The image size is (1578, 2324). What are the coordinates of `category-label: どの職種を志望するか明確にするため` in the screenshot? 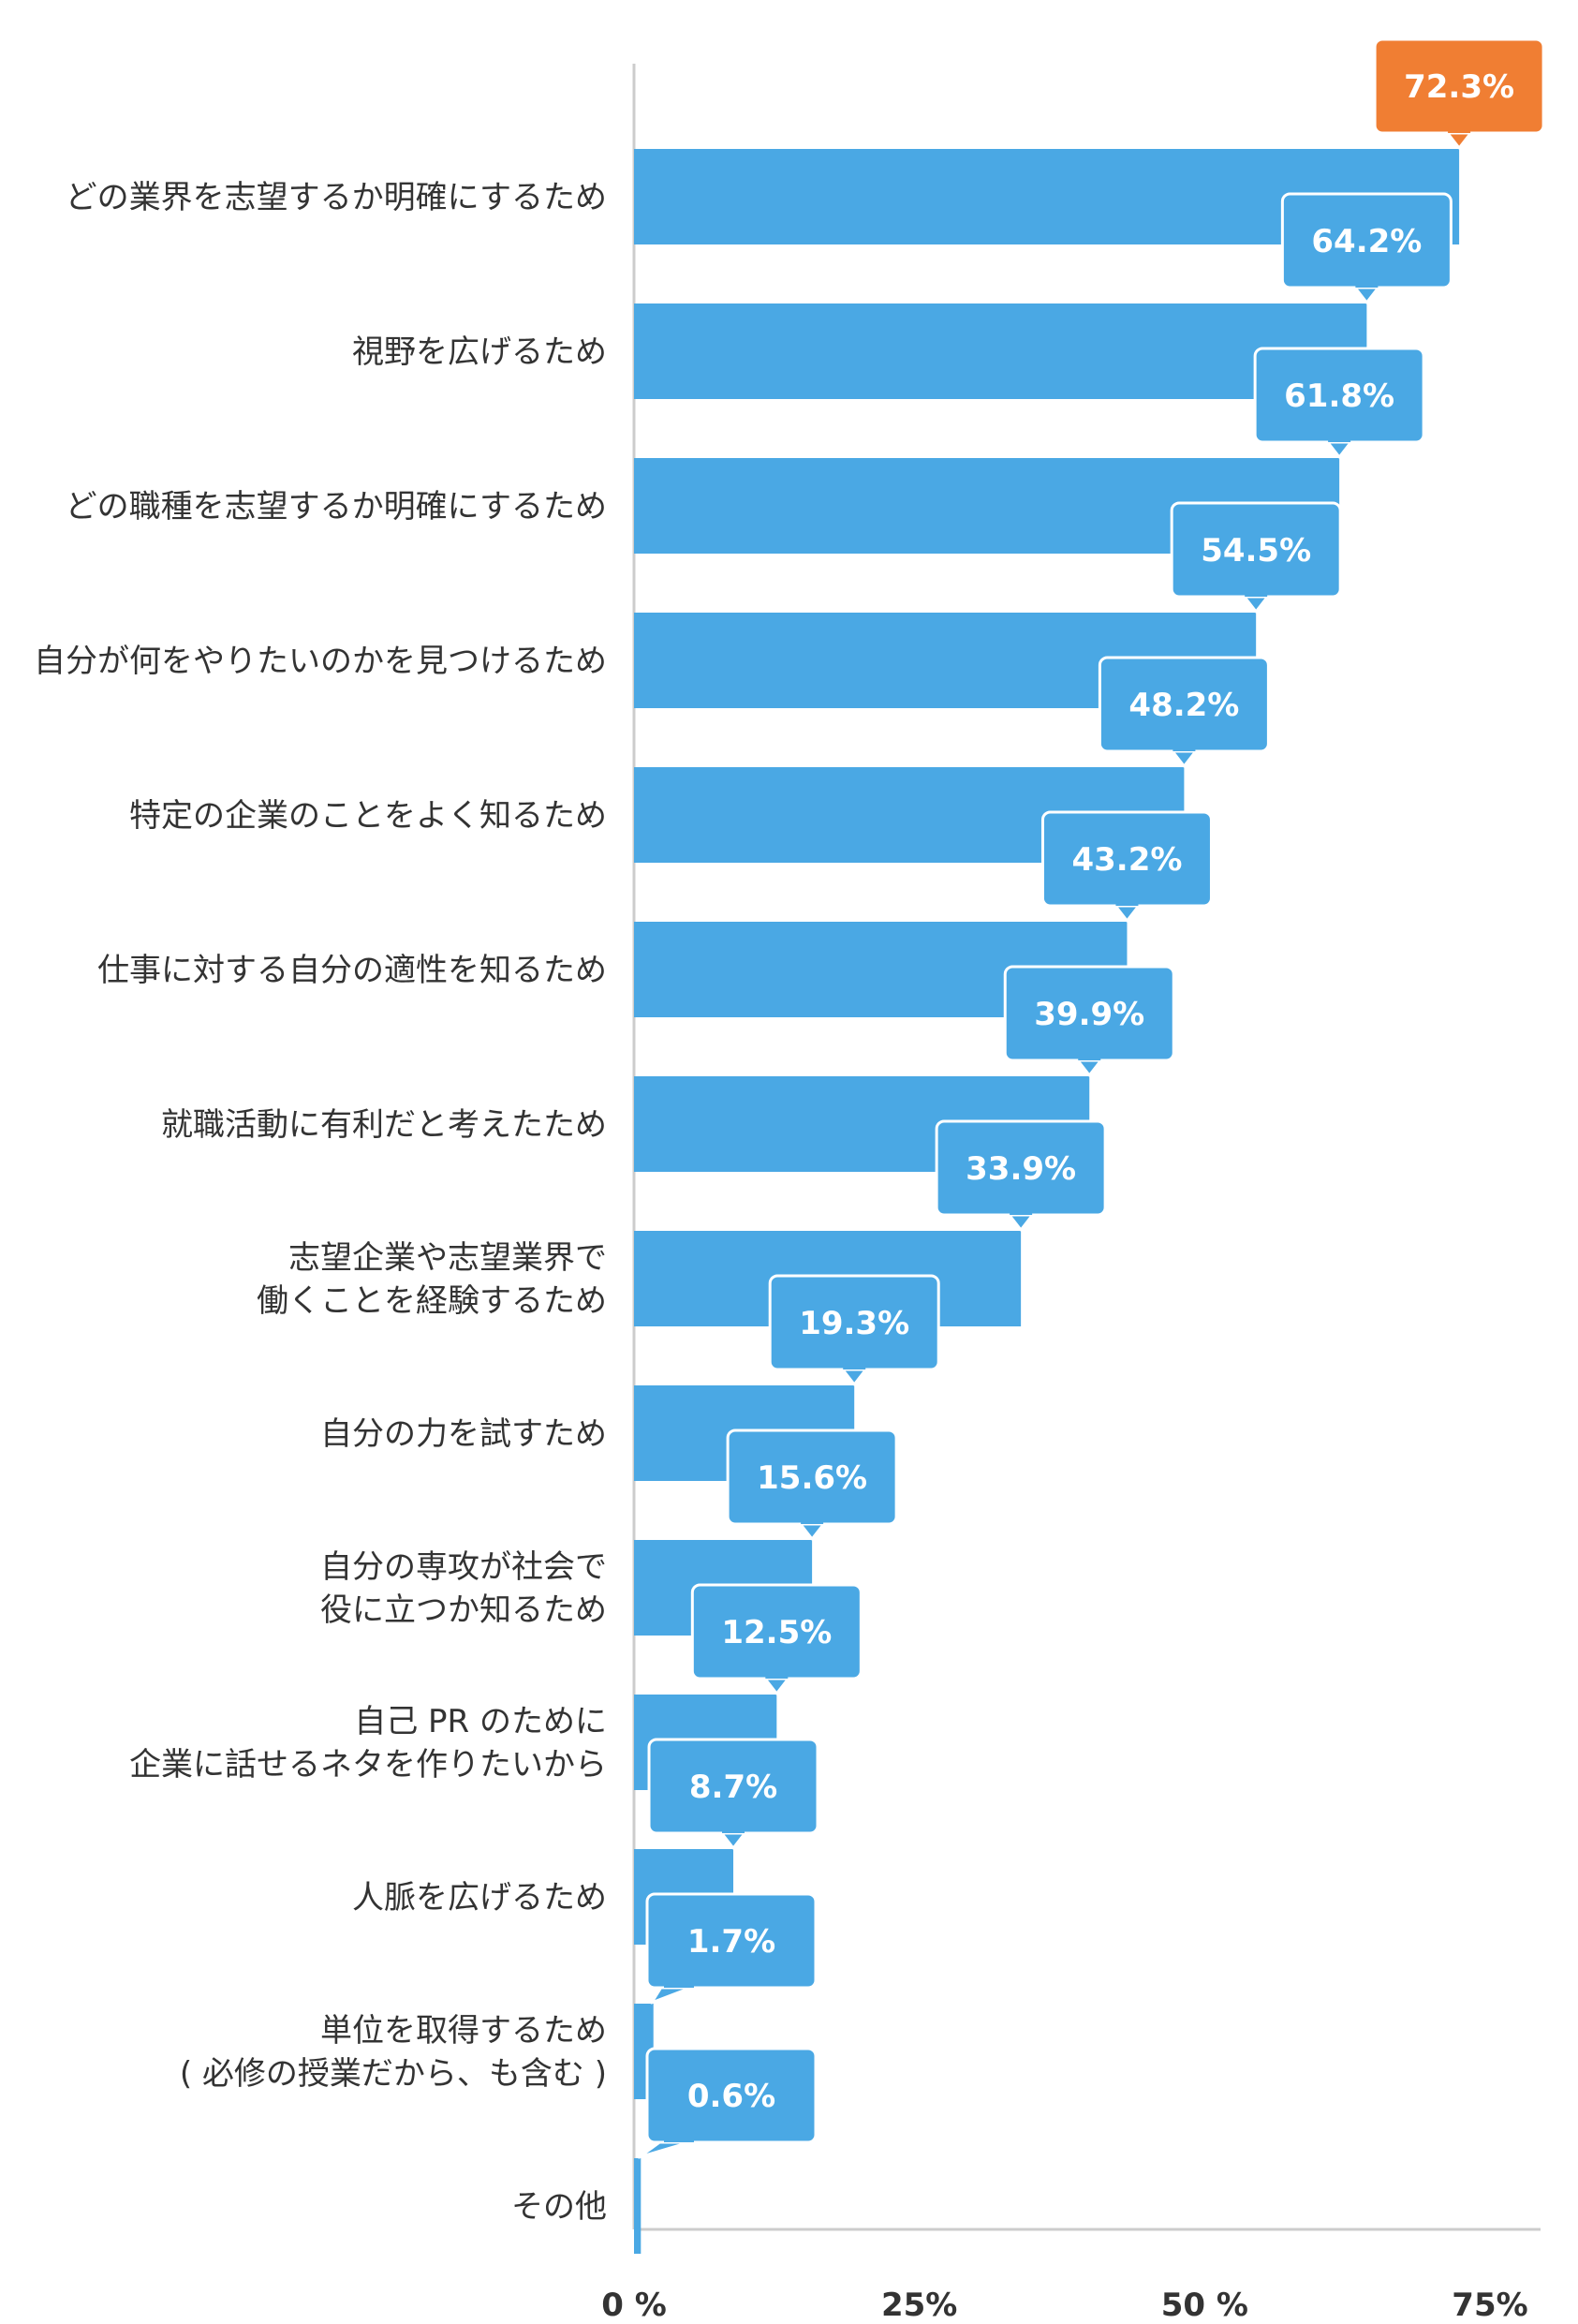 It's located at (336, 506).